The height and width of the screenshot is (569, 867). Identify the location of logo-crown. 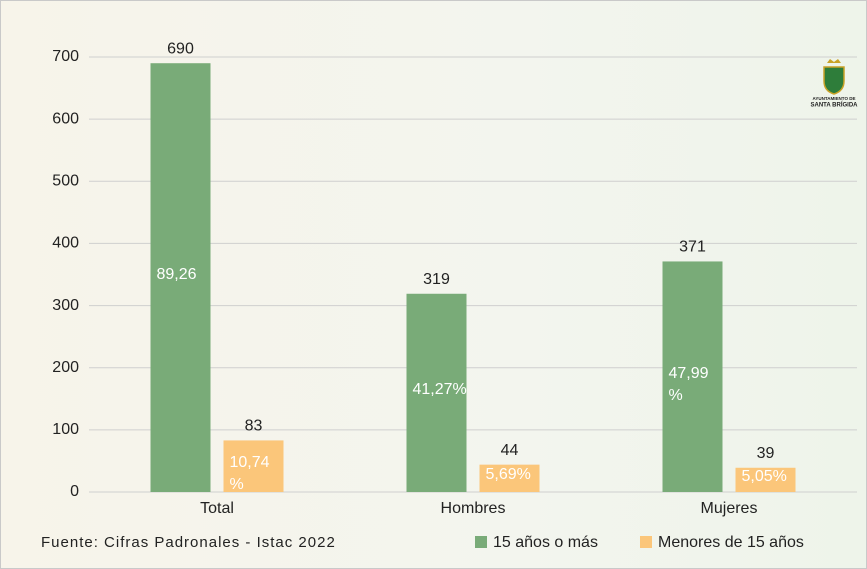
(834, 61).